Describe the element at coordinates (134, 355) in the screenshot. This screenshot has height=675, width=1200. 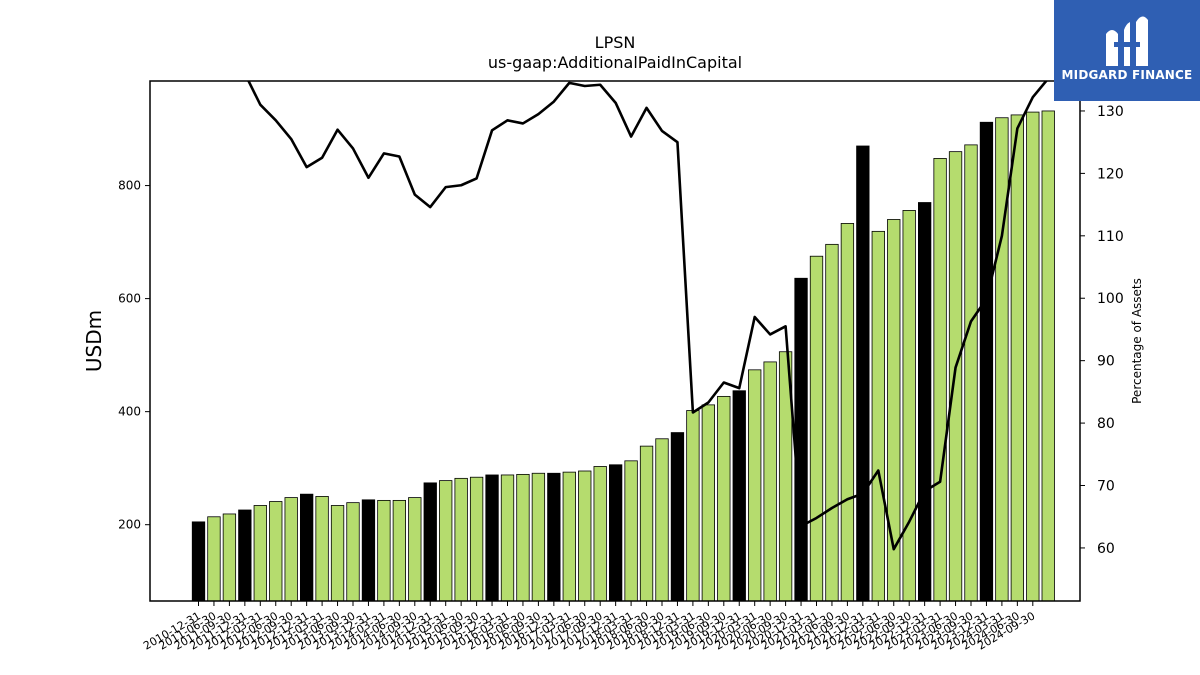
I see `left-axis: 200 400 600 800` at that location.